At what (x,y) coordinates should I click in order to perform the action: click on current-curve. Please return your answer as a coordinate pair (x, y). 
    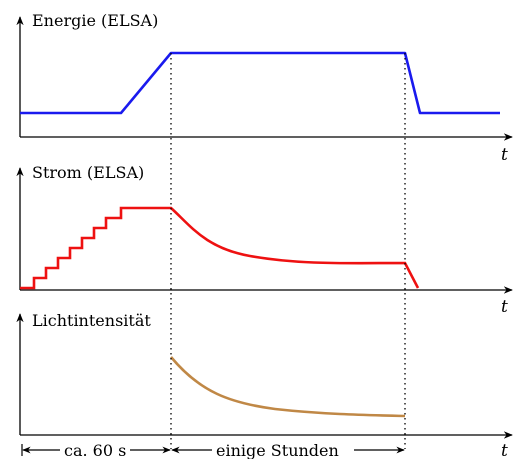
    Looking at the image, I should click on (220, 248).